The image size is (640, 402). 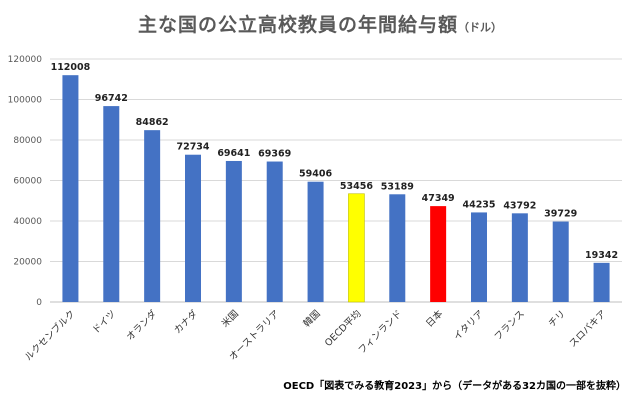 I want to click on x-tick-label: ドイツ, so click(x=104, y=322).